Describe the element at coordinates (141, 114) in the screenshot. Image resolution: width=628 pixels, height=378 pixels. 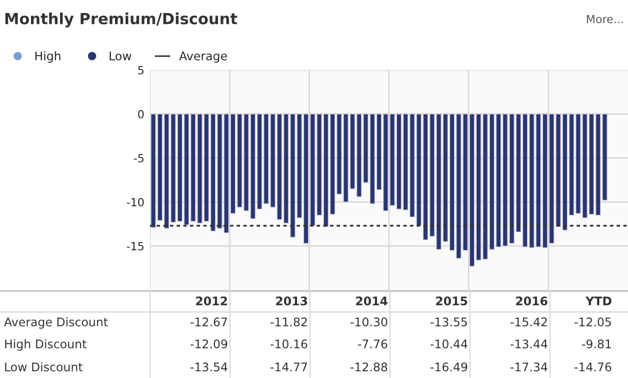
I see `y-tick-label: 0` at that location.